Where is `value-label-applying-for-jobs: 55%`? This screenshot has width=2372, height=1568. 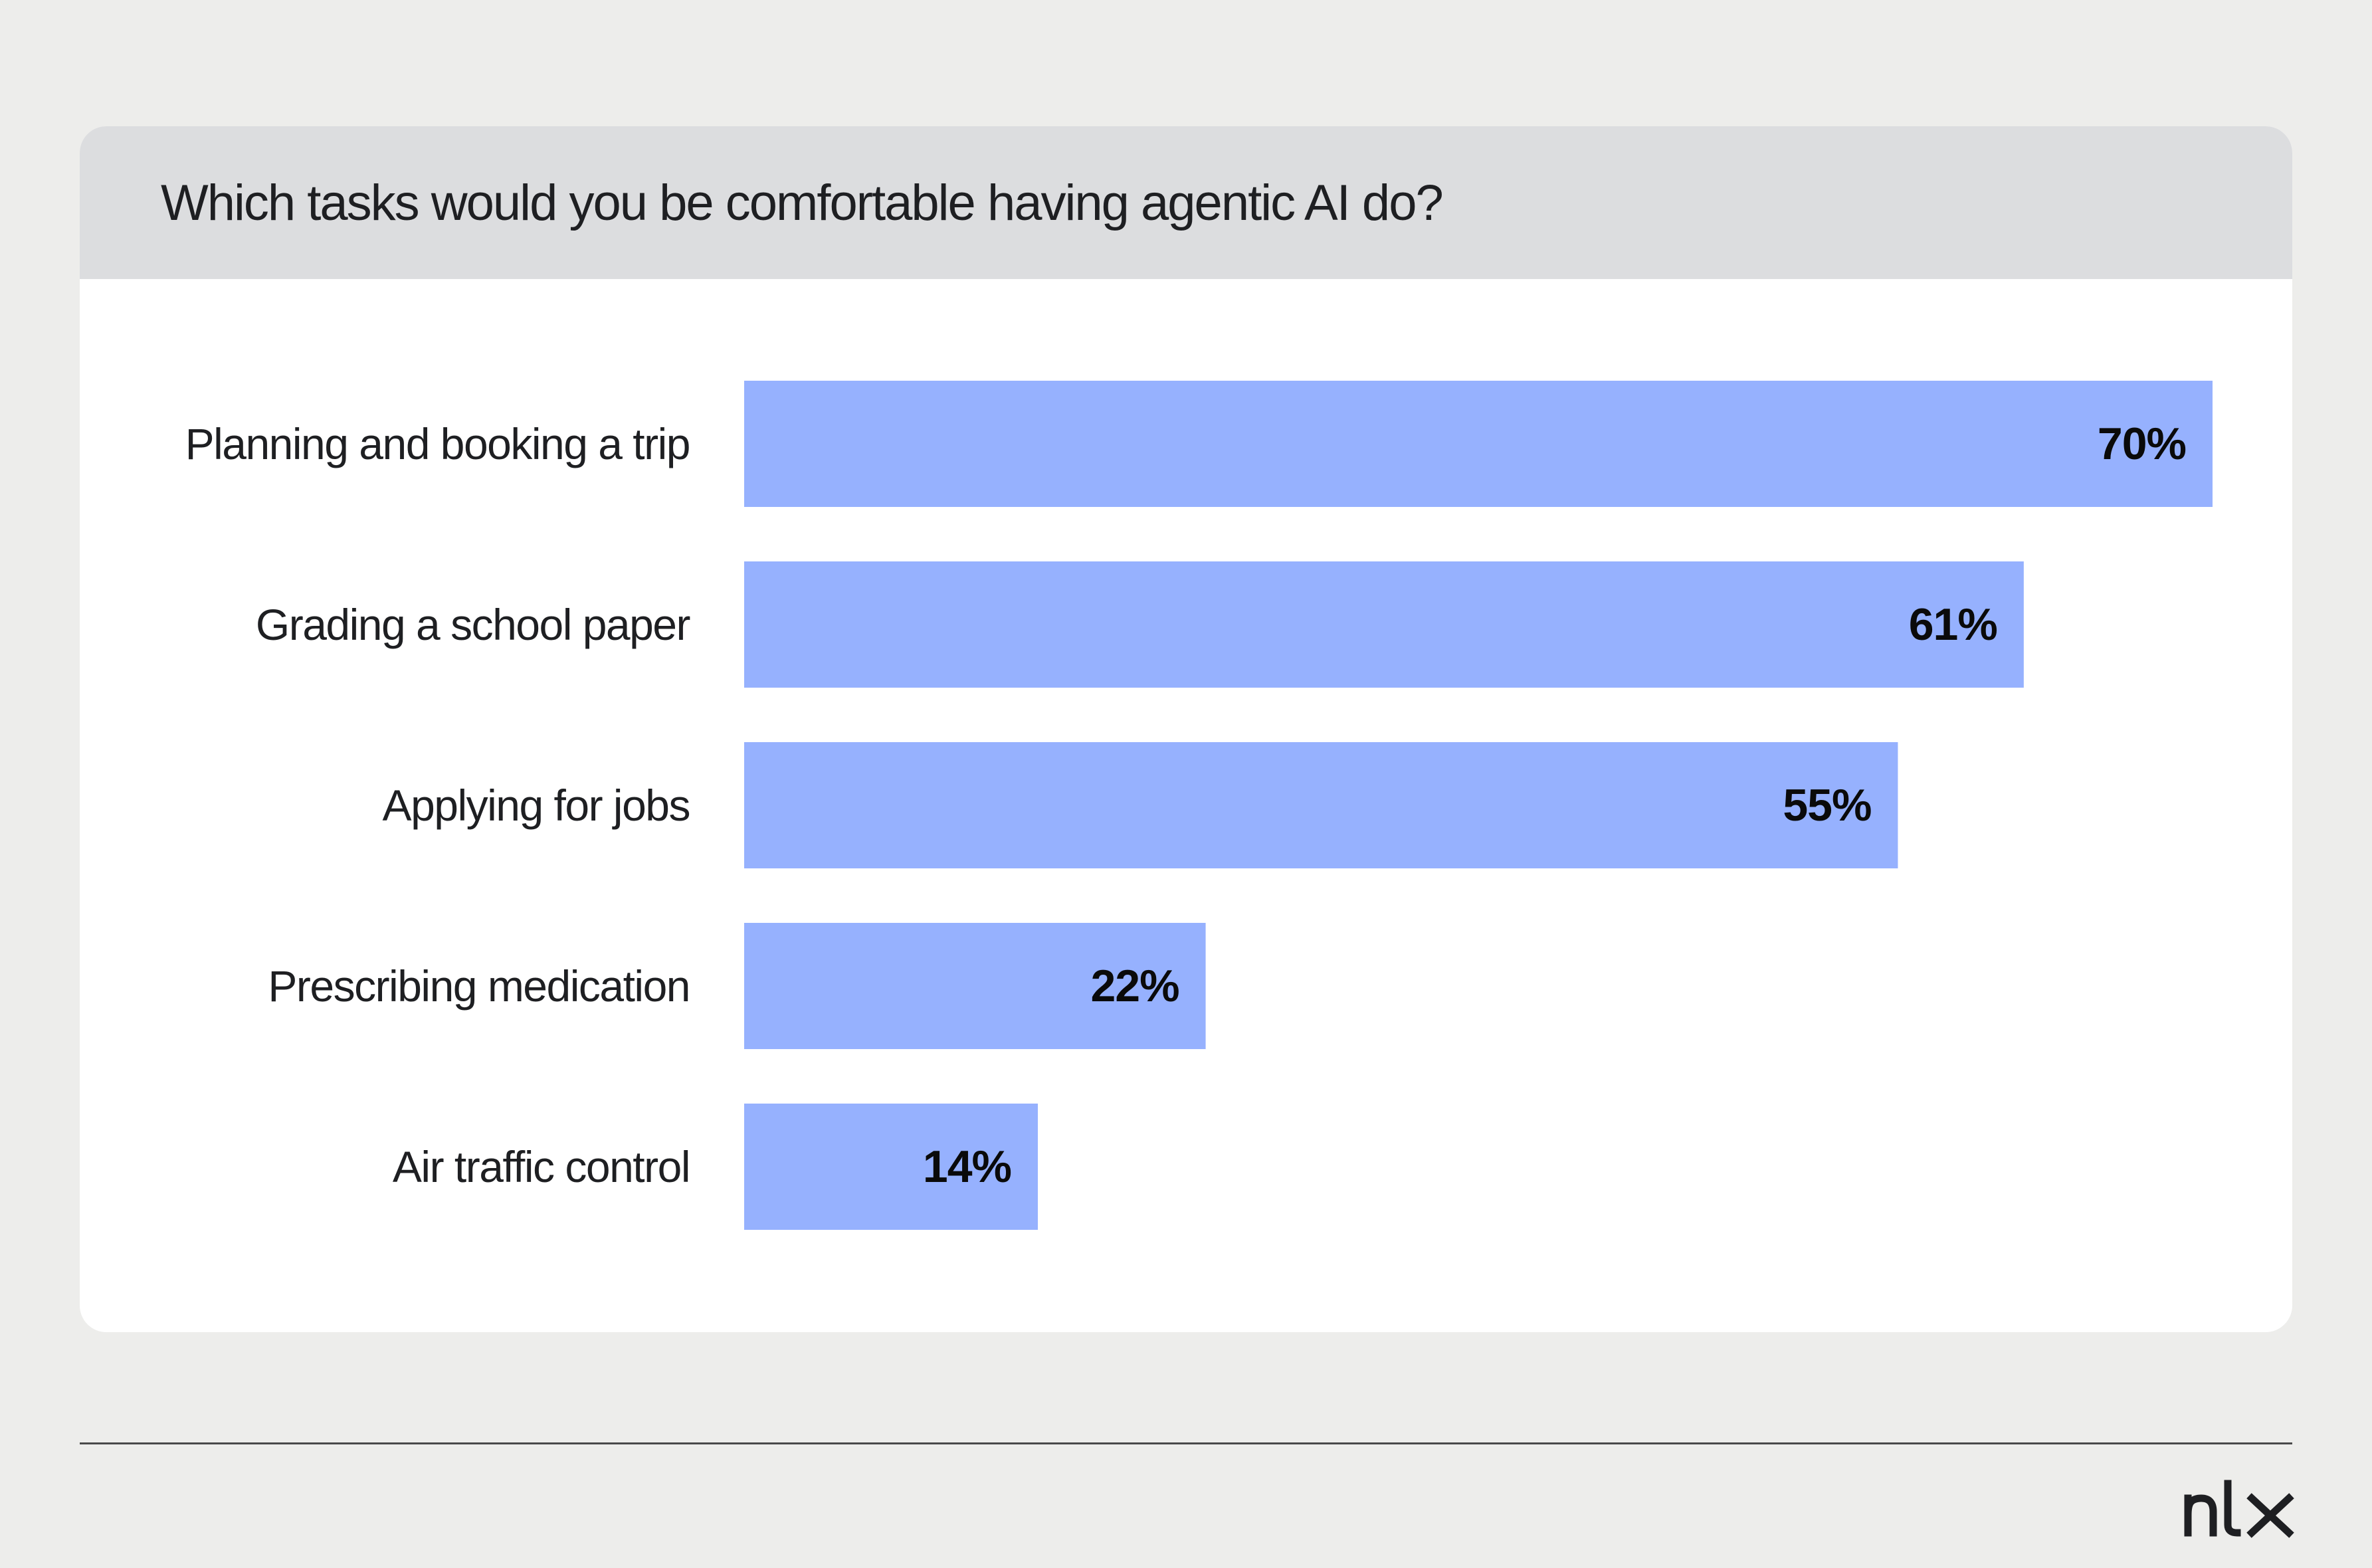
value-label-applying-for-jobs: 55% is located at coordinates (1827, 805).